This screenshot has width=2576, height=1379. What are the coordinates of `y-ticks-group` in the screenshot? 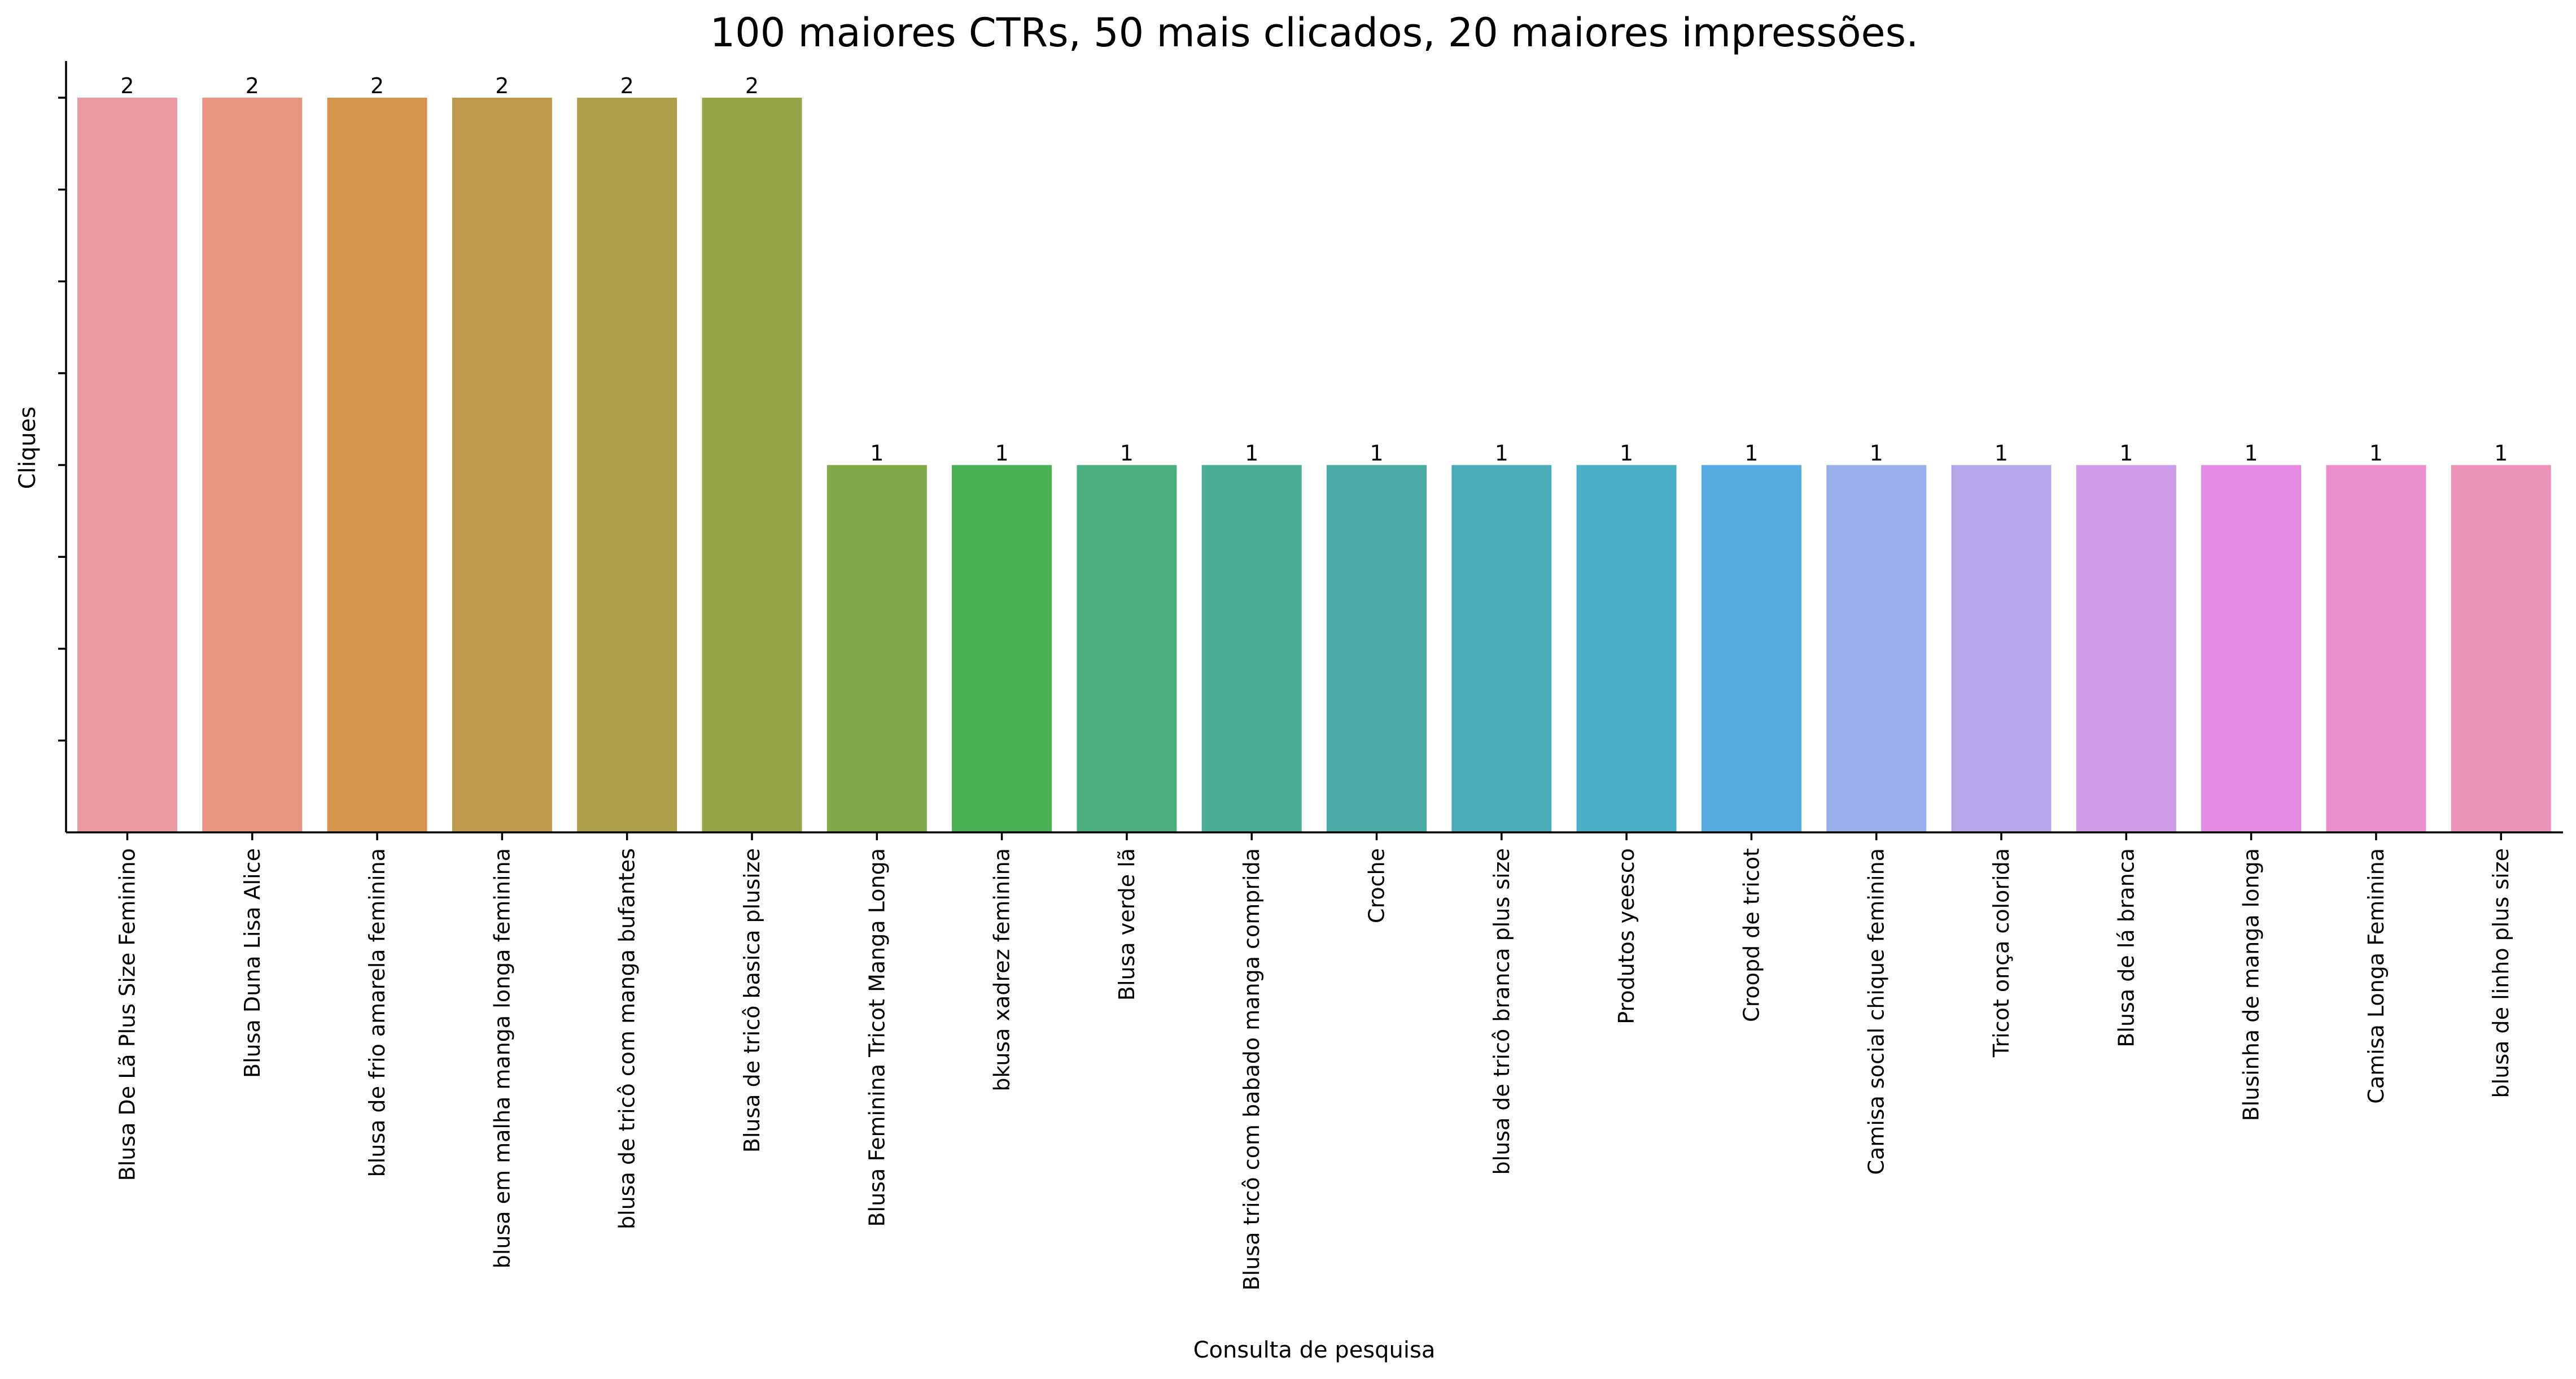 It's located at (62, 420).